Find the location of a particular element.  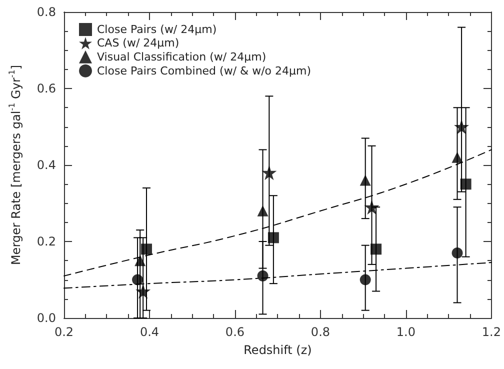

y-axis-title: Merger Rate [mergers gal-1 Gyr-1] is located at coordinates (15, 165).